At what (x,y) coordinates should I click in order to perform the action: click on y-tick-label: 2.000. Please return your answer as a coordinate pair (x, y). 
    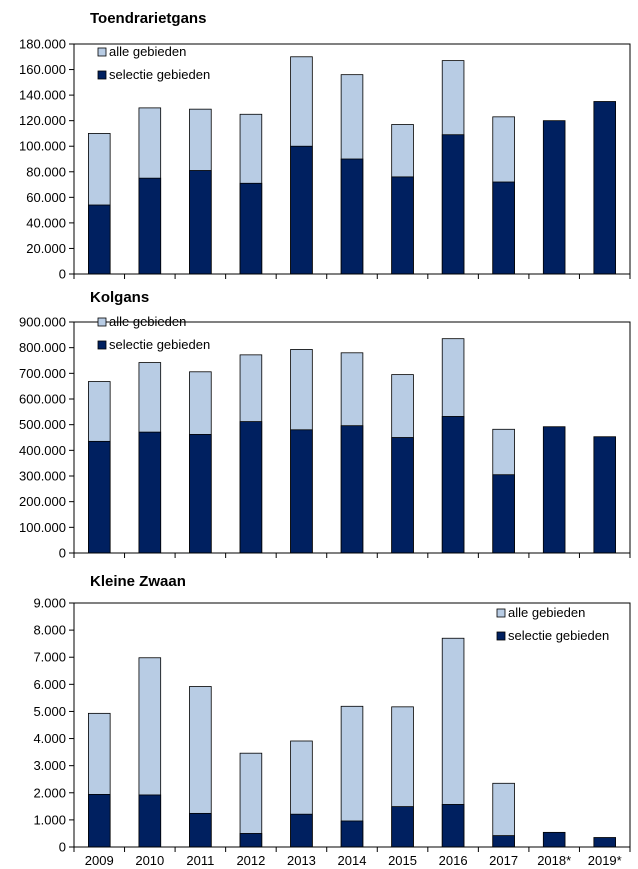
    Looking at the image, I should click on (49, 792).